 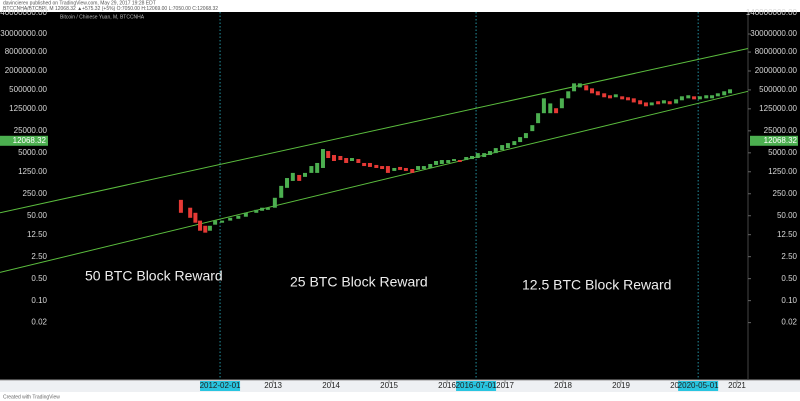 What do you see at coordinates (505, 385) in the screenshot?
I see `x-tick-label: 2017` at bounding box center [505, 385].